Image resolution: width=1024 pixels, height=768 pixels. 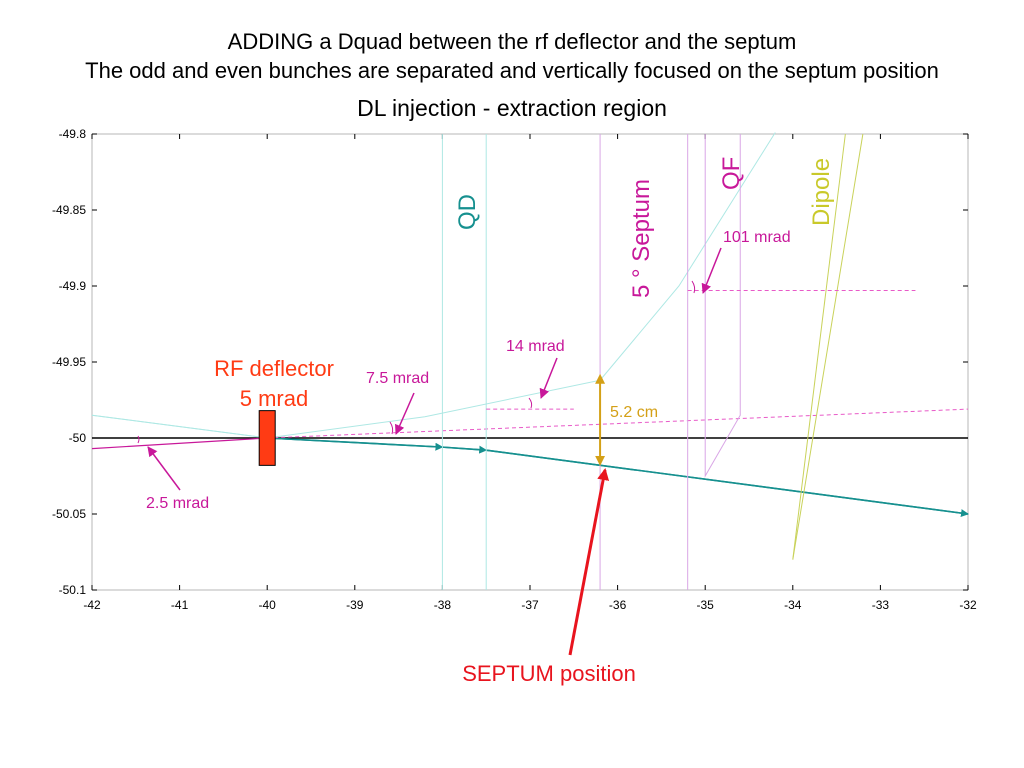 I want to click on mrad-14-arrow, so click(x=548, y=378).